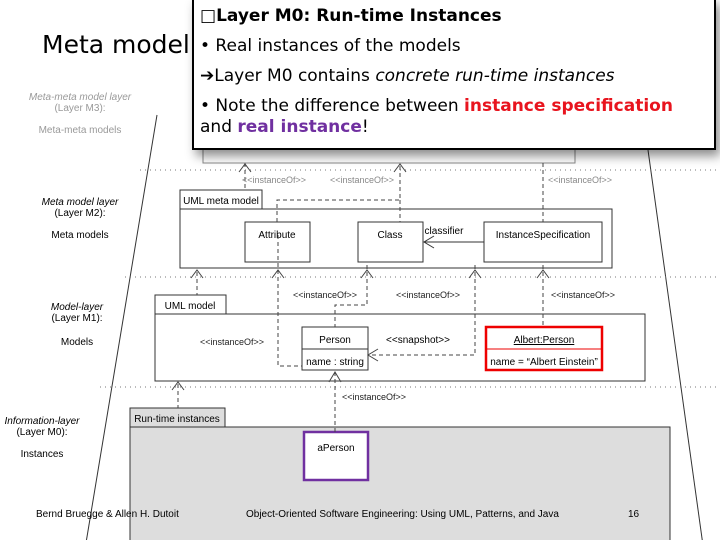  What do you see at coordinates (544, 340) in the screenshot?
I see `albert-label: Albert:Person` at bounding box center [544, 340].